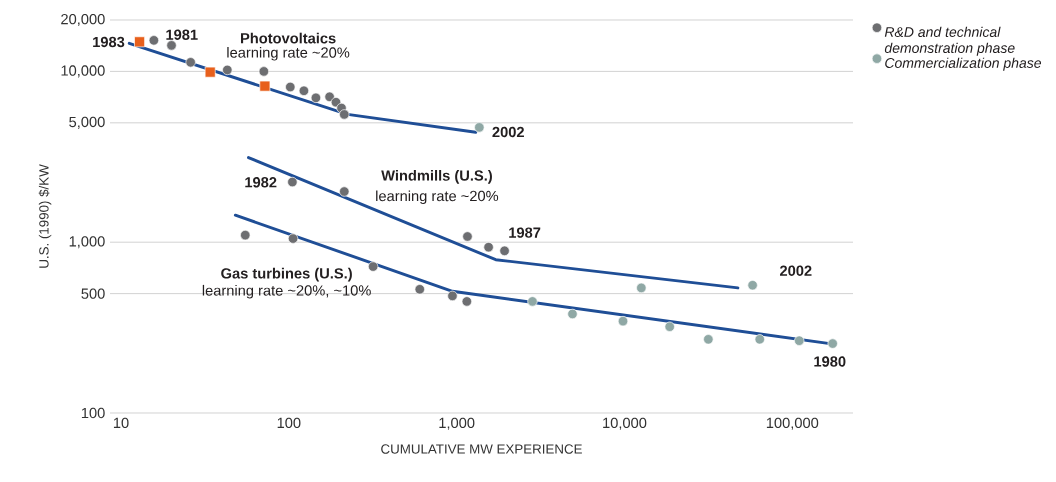 Image resolution: width=1056 pixels, height=482 pixels. I want to click on y-axis-title: U.S. (1990) $/KW, so click(45, 216).